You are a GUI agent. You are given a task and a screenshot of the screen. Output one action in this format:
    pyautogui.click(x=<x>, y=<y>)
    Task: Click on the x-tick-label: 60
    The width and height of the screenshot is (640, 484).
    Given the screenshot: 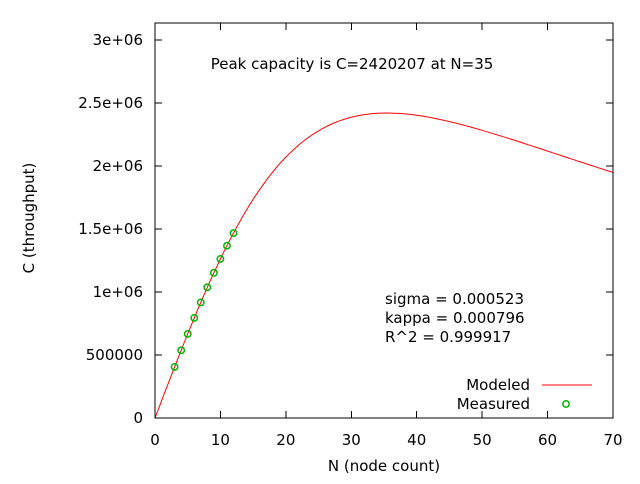 What is the action you would take?
    pyautogui.click(x=547, y=440)
    